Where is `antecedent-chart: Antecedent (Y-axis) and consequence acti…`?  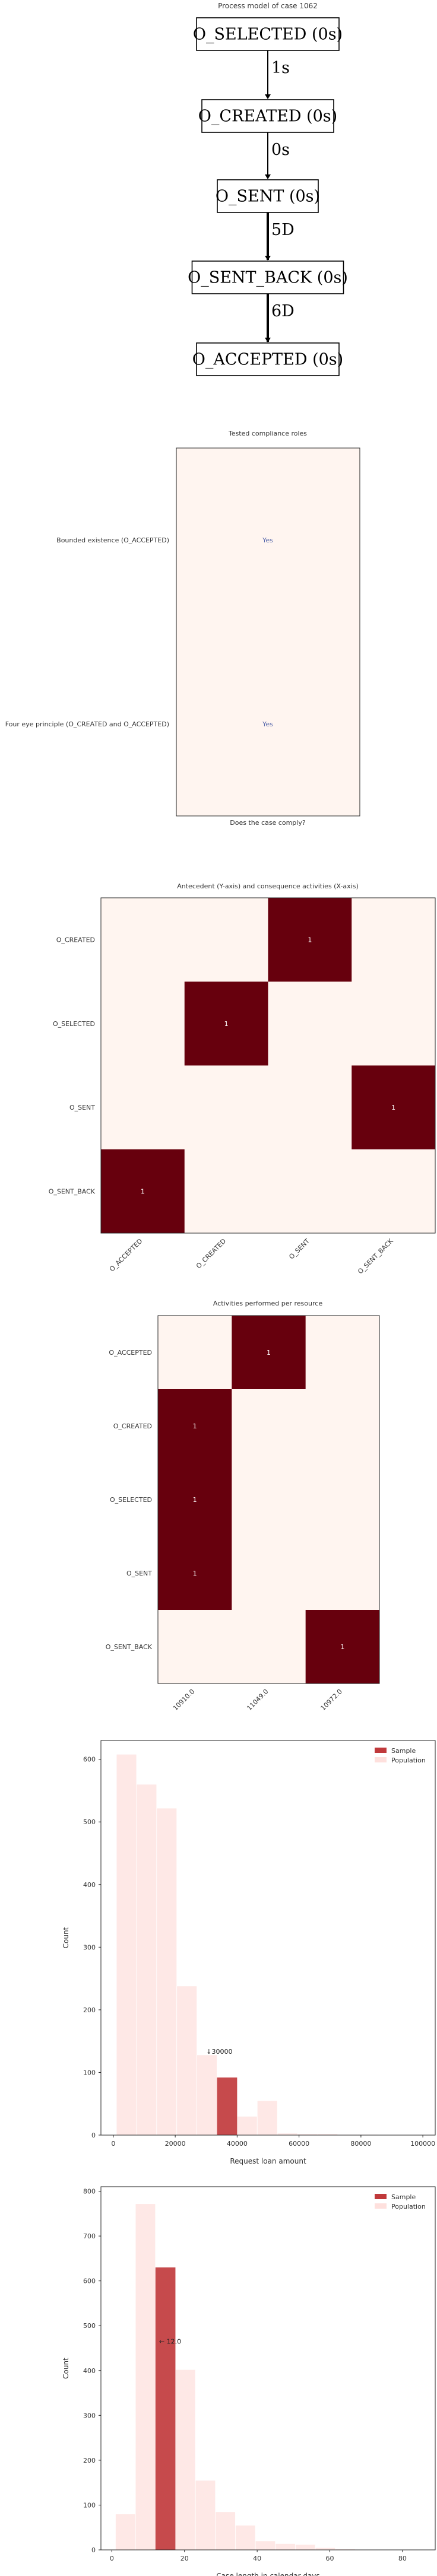
antecedent-chart: Antecedent (Y-axis) and consequence acti… is located at coordinates (242, 1078).